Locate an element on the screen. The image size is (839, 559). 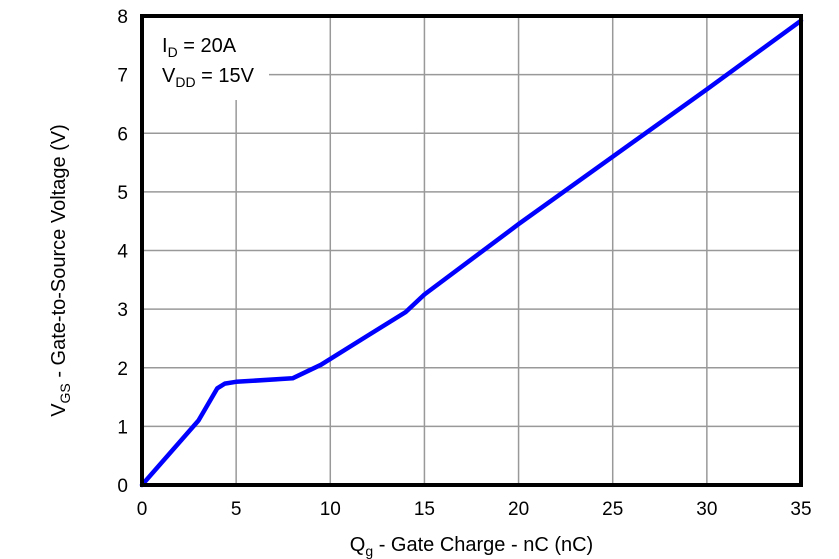
y-tick-label: 7 is located at coordinates (122, 76).